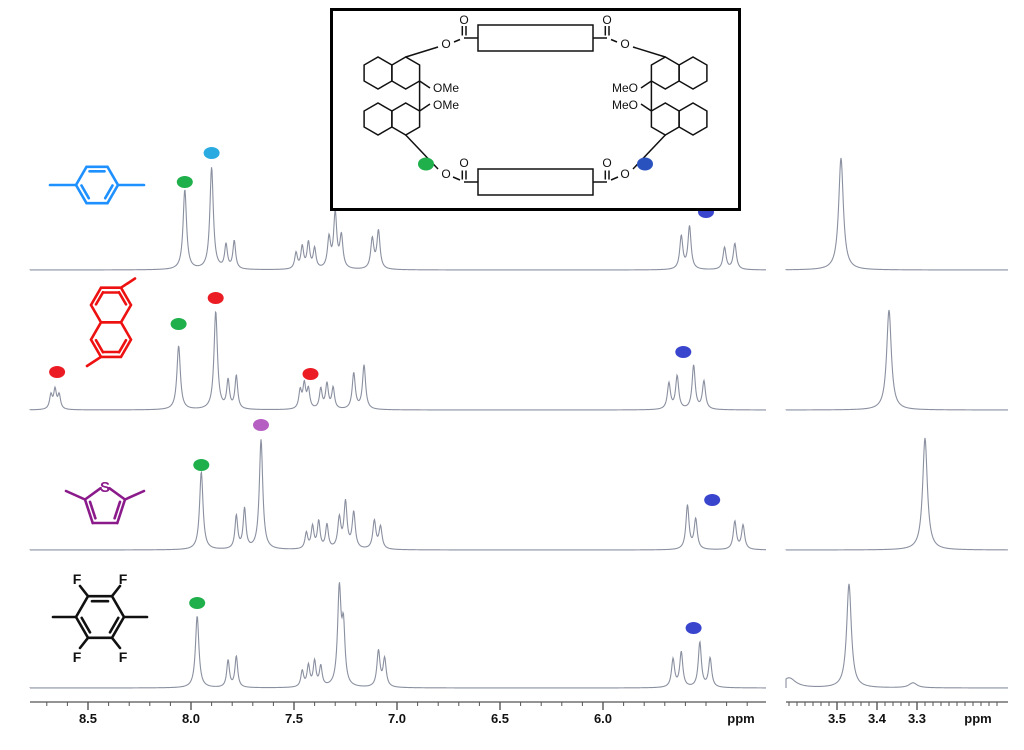 The image size is (1024, 750). I want to click on axis-tick-label: 8.0, so click(191, 718).